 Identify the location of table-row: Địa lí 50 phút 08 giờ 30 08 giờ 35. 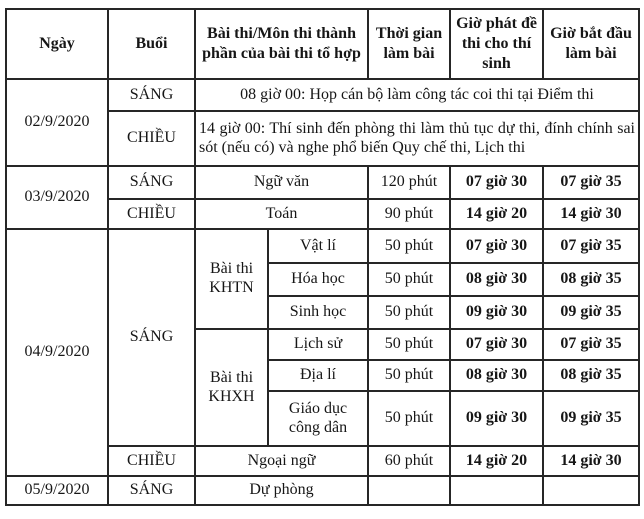
(323, 375).